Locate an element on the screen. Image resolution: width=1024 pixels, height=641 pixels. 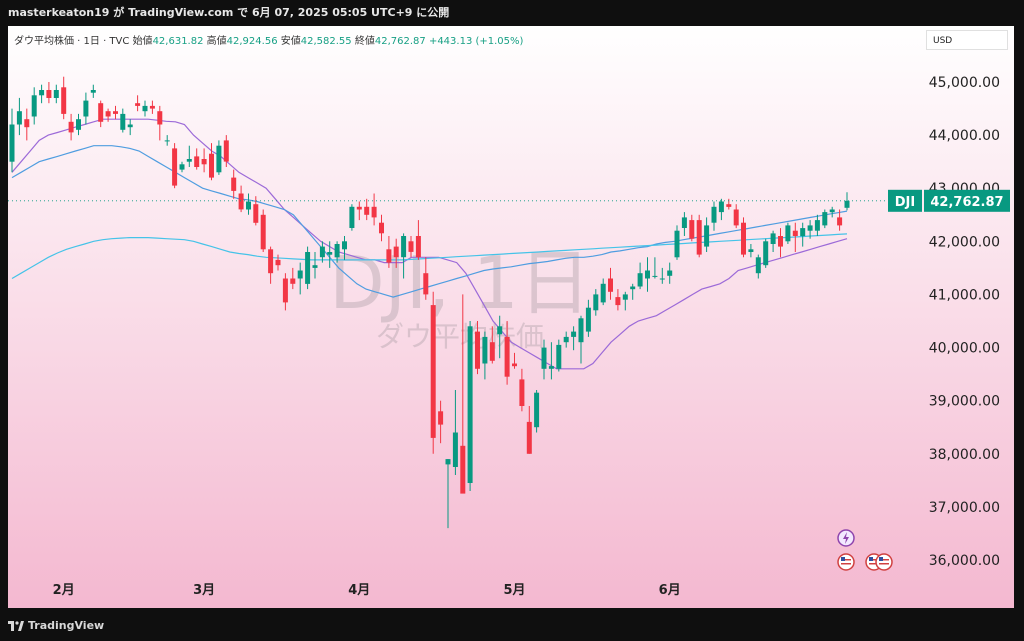
close-value: 42,762.87 is located at coordinates (400, 41).